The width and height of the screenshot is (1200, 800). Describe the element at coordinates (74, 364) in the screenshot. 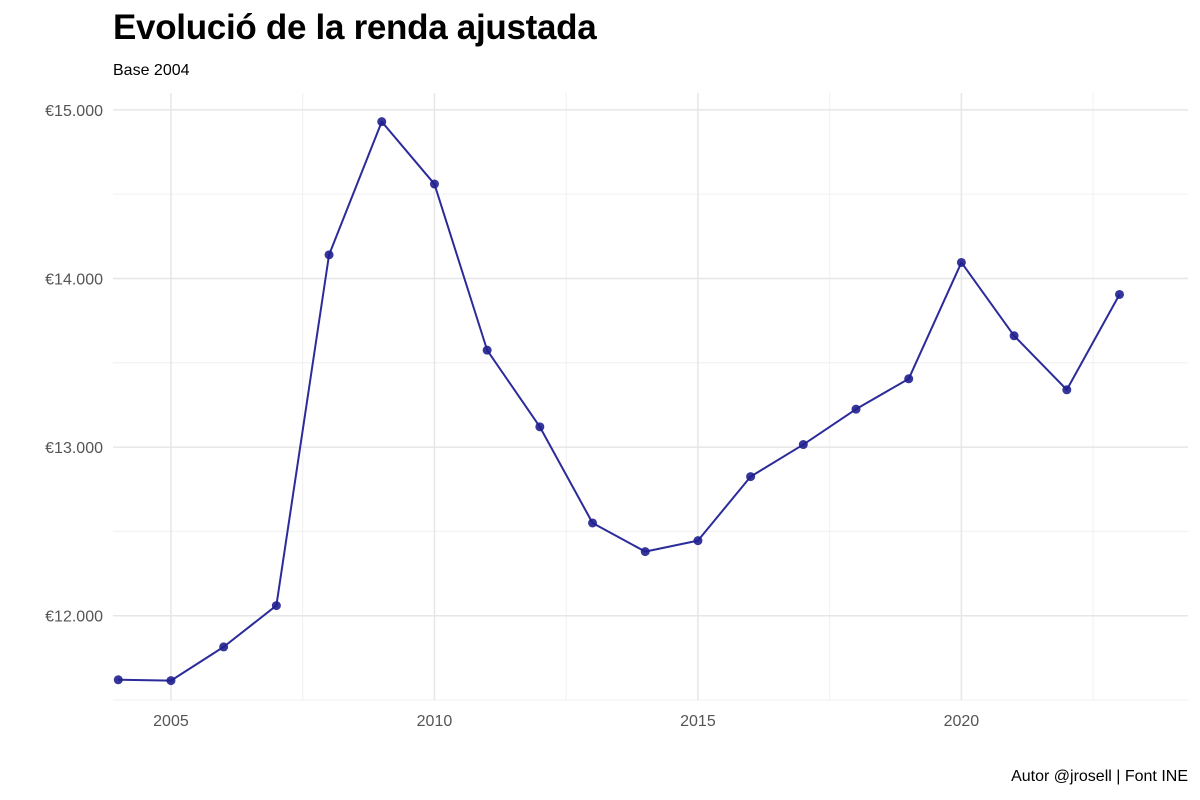

I see `y-axis-tick-labels: €12.000 €13.000 €14.000 €15.000` at that location.